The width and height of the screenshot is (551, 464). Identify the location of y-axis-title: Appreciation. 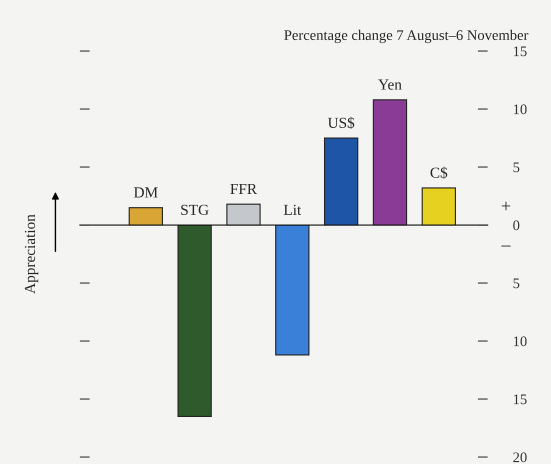
(31, 254).